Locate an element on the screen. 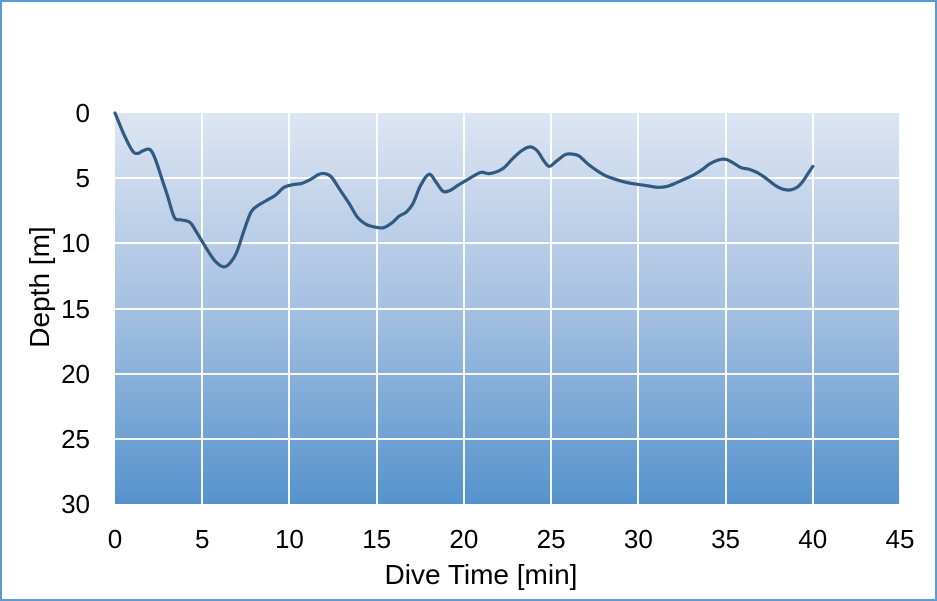 The height and width of the screenshot is (601, 937). y-axis-title: Depth [m] is located at coordinates (39, 287).